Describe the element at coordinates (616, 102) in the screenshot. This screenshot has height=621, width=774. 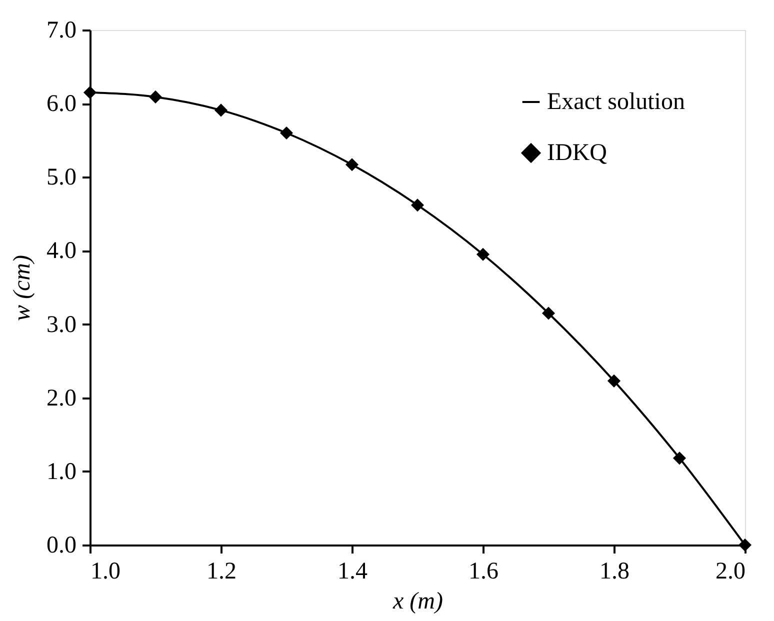
I see `legend-label: Exact solution` at that location.